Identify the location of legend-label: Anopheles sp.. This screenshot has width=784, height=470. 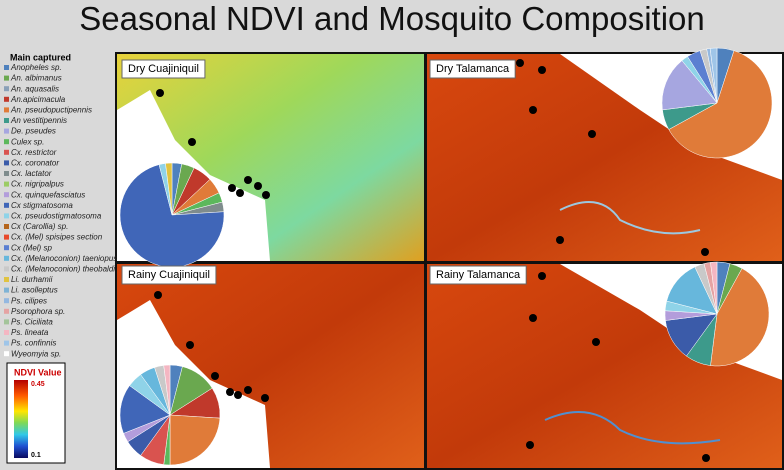
(36, 67).